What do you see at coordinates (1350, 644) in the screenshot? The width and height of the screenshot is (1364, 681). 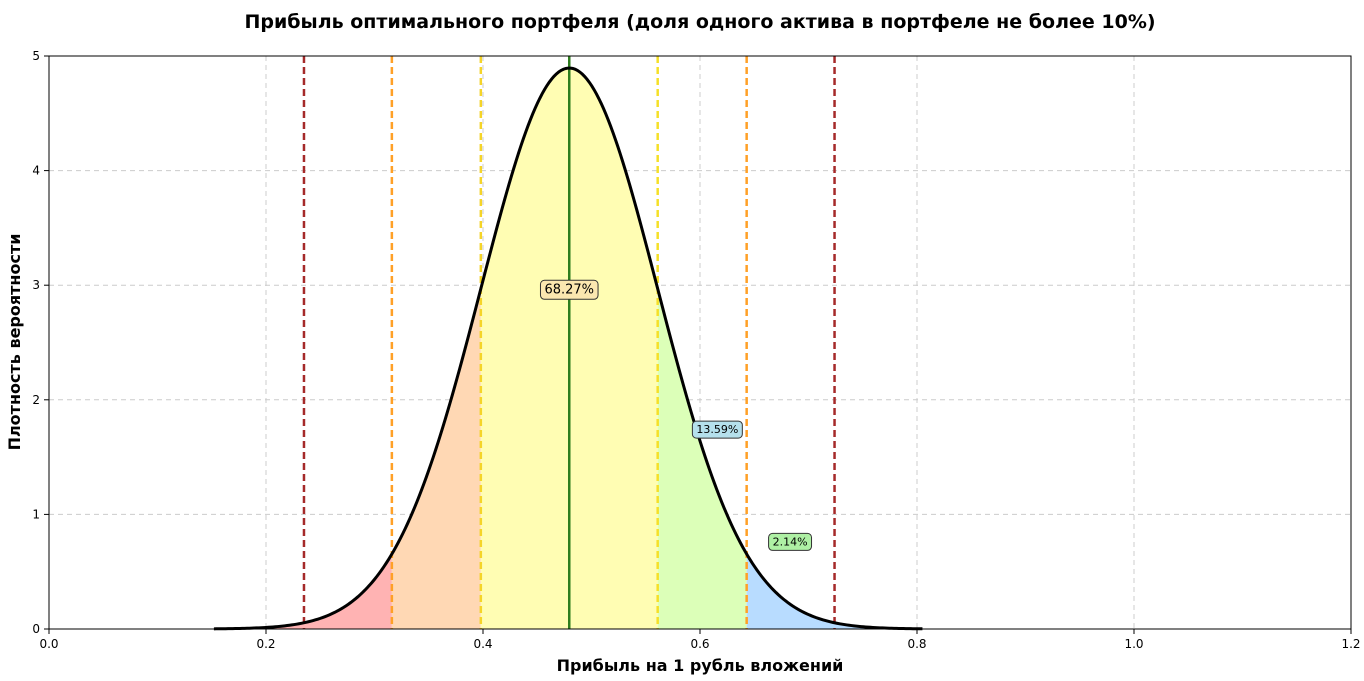 I see `x-tick-label-6: 1.2` at bounding box center [1350, 644].